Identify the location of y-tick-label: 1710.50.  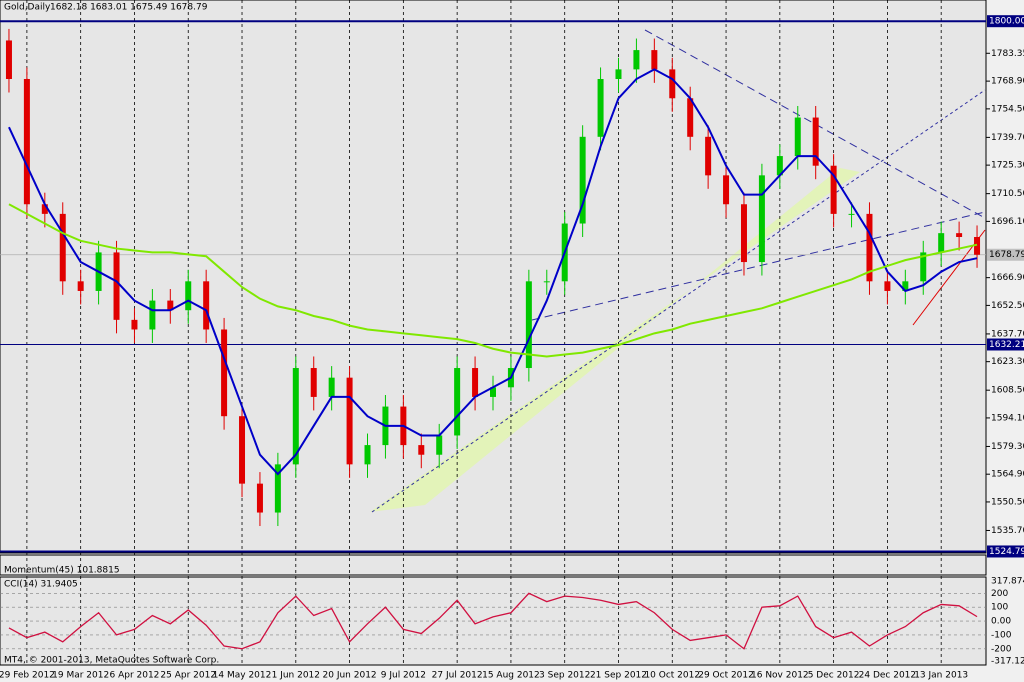
(1007, 194).